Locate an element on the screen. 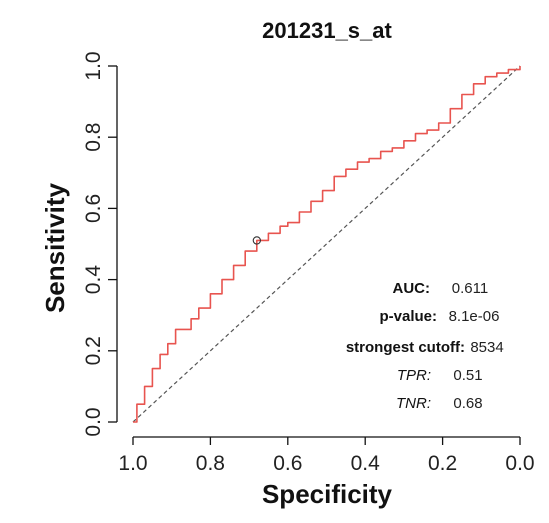 The height and width of the screenshot is (523, 549). y-tick-label: 0.8 is located at coordinates (93, 137).